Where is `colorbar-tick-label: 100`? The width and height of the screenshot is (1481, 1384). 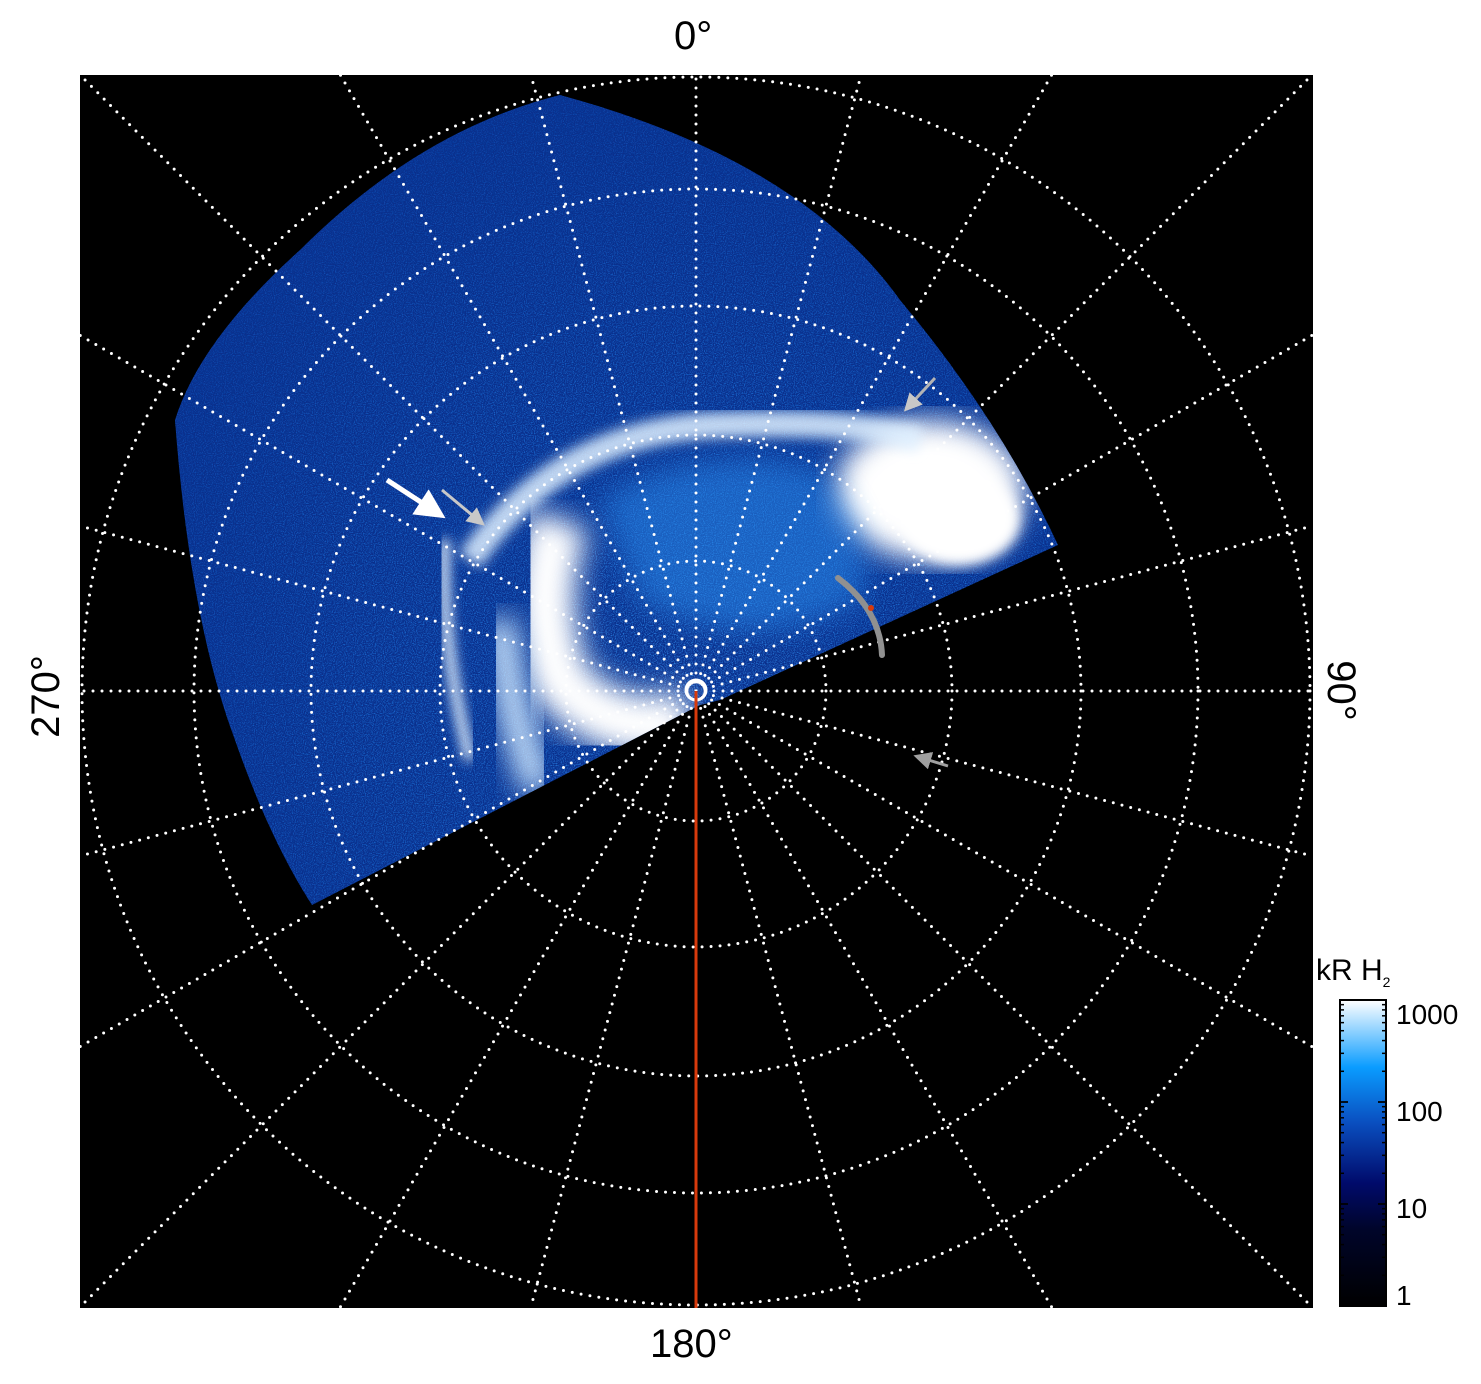
colorbar-tick-label: 100 is located at coordinates (1419, 1111).